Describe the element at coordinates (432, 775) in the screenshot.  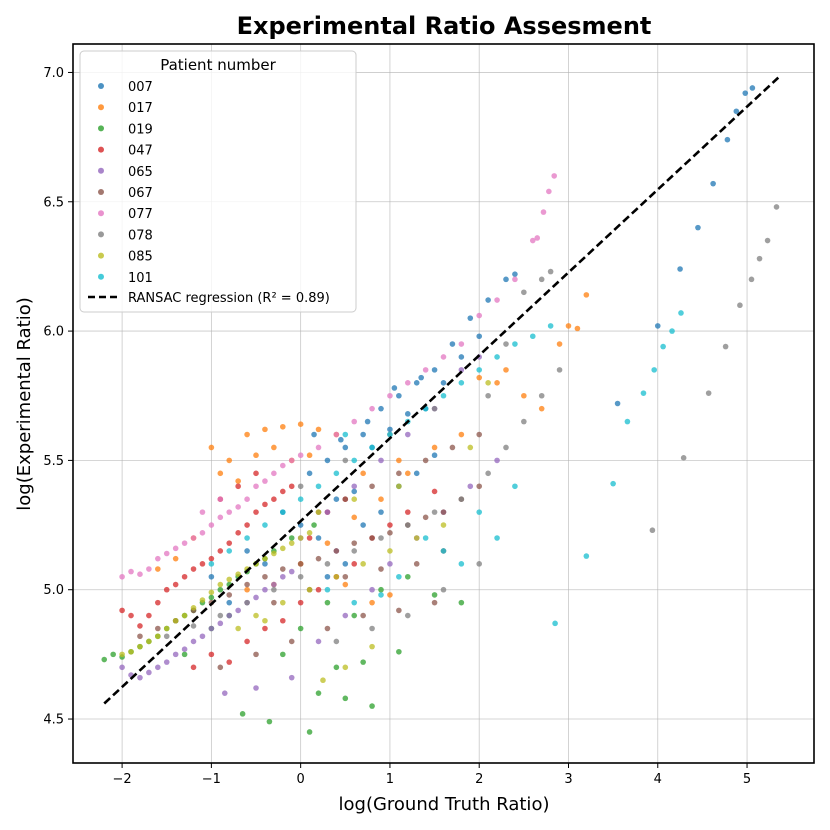
I see `x-axis-ticks: −2 −1 0 1 2 3 4 5` at that location.